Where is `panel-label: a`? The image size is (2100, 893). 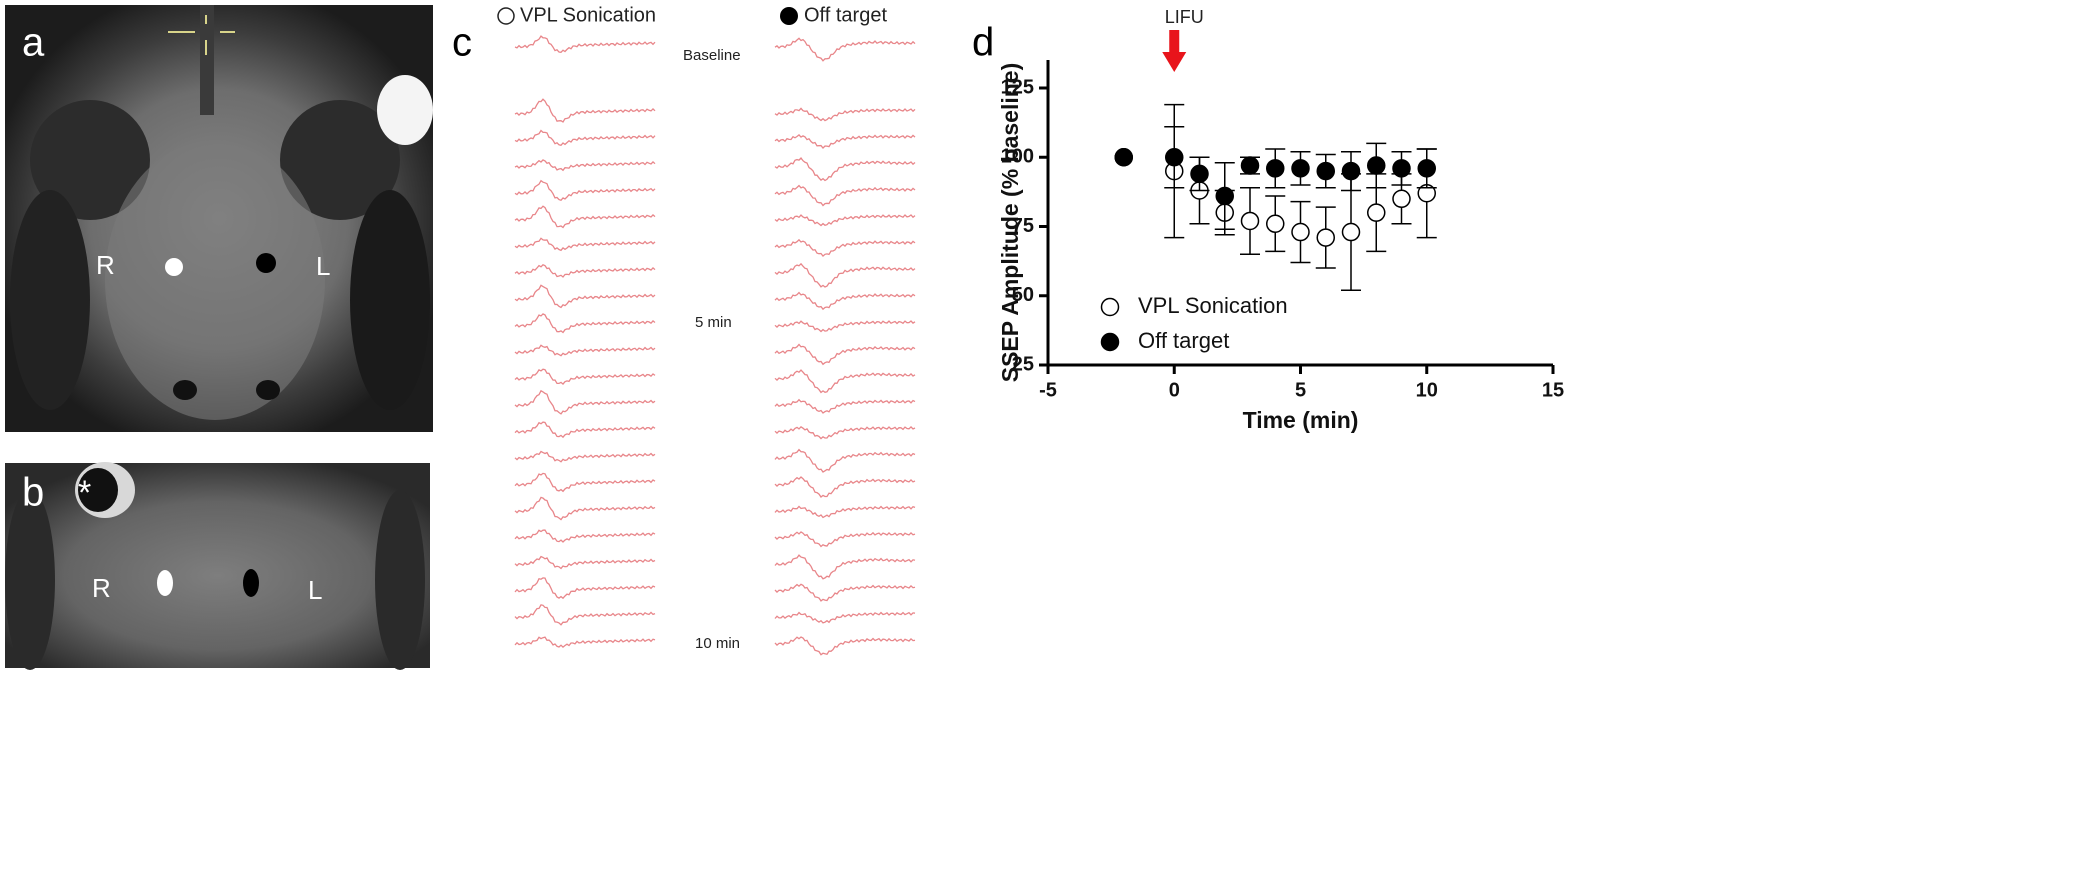 panel-label: a is located at coordinates (33, 43).